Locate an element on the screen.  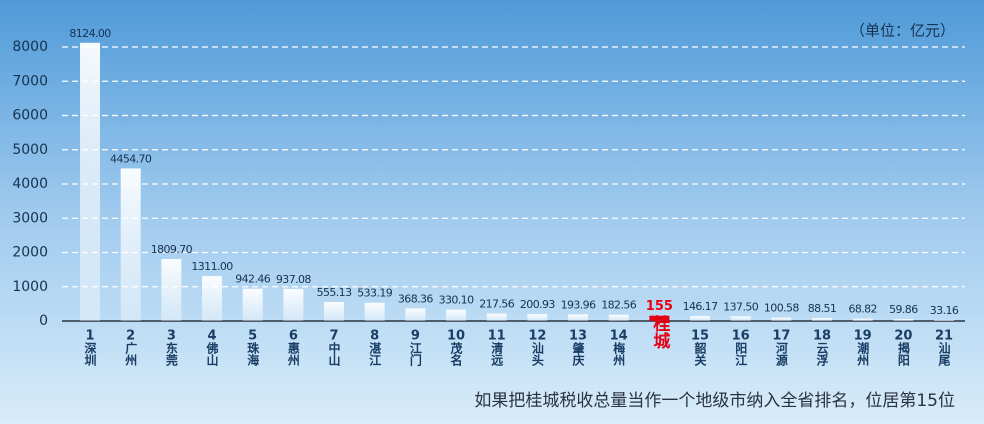
x-tick-label: 珠海 is located at coordinates (253, 354).